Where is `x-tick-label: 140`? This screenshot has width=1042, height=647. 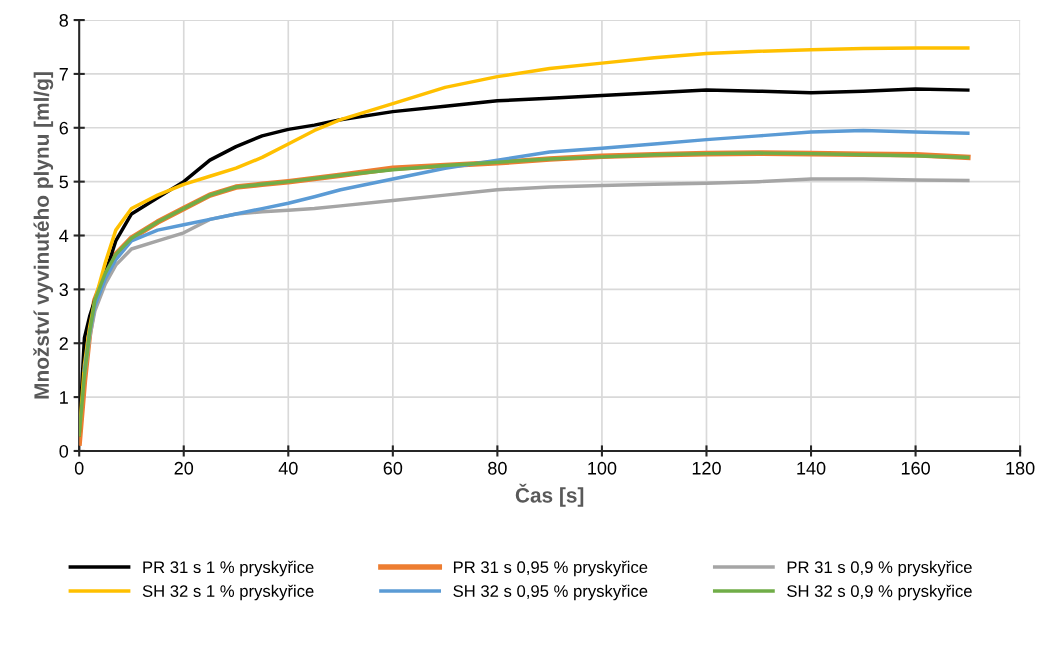
x-tick-label: 140 is located at coordinates (811, 468).